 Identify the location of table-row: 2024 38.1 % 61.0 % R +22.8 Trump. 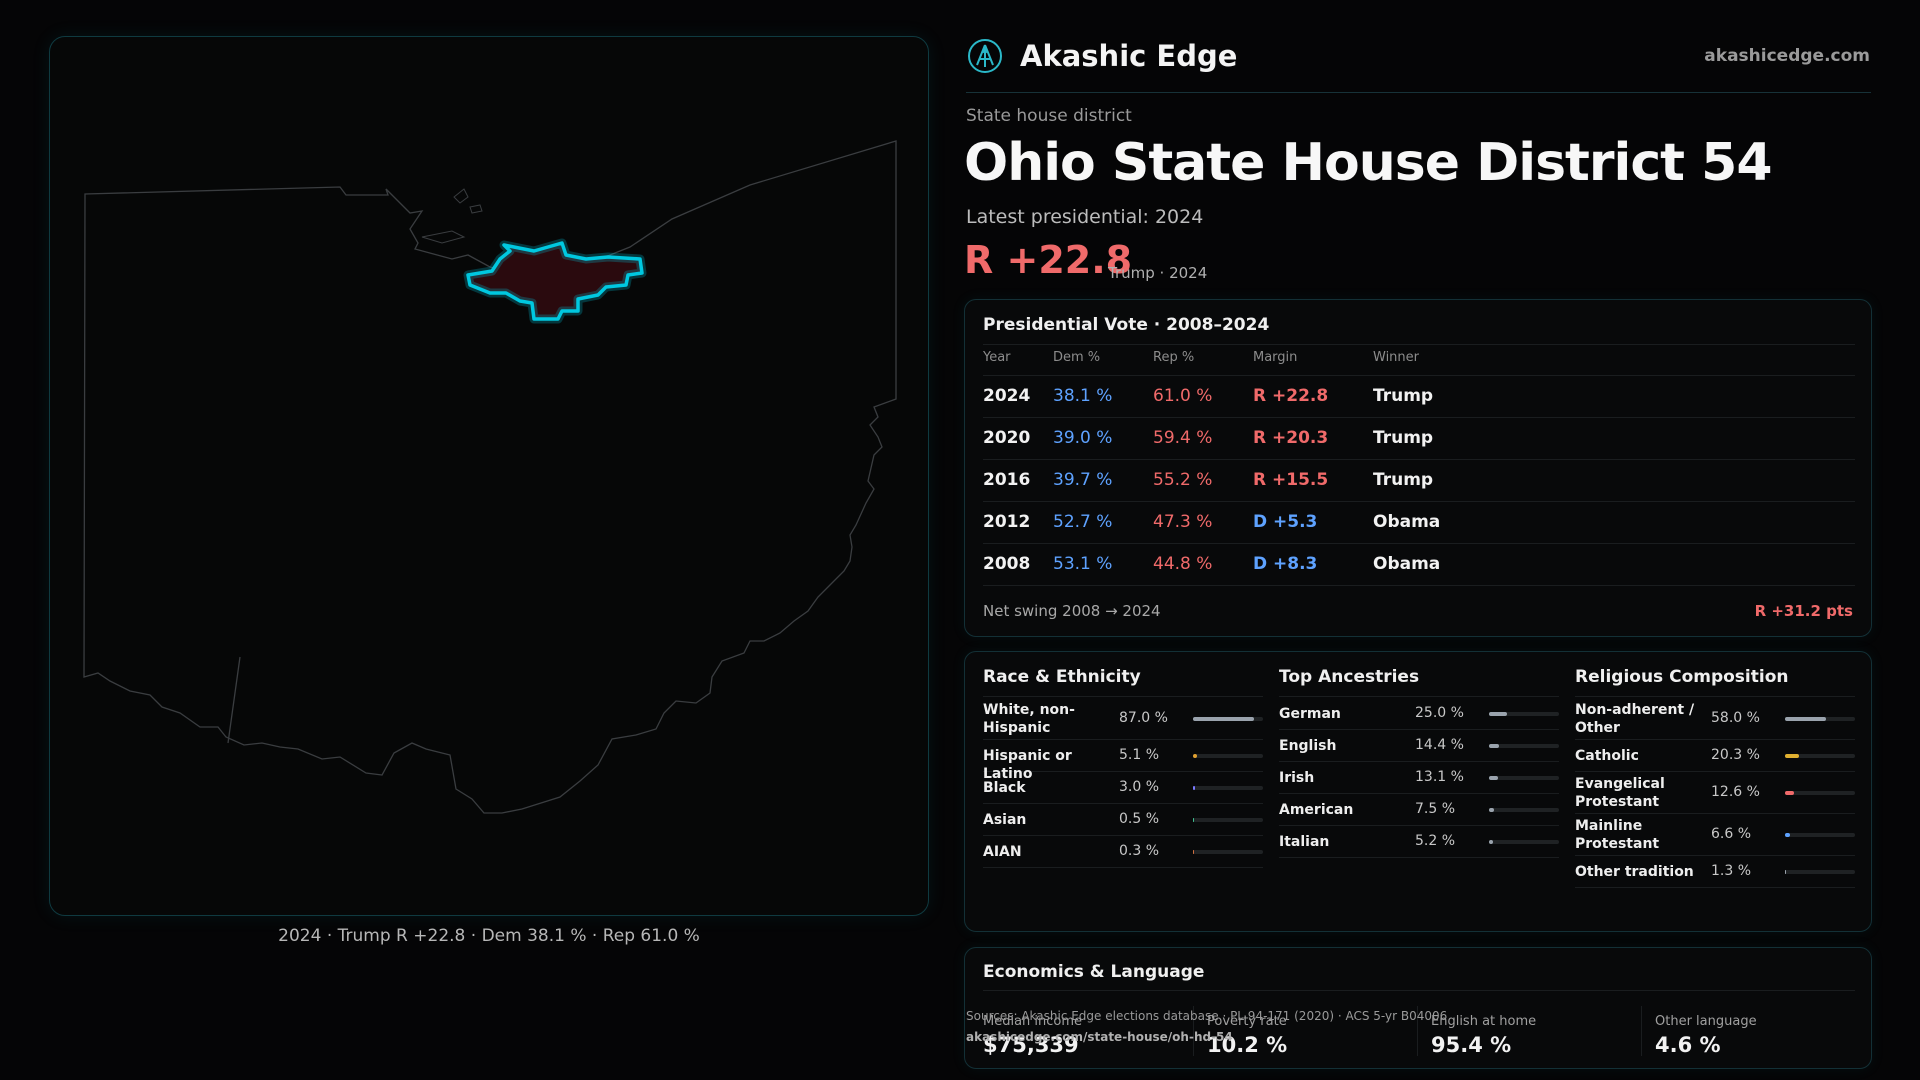
(1419, 397).